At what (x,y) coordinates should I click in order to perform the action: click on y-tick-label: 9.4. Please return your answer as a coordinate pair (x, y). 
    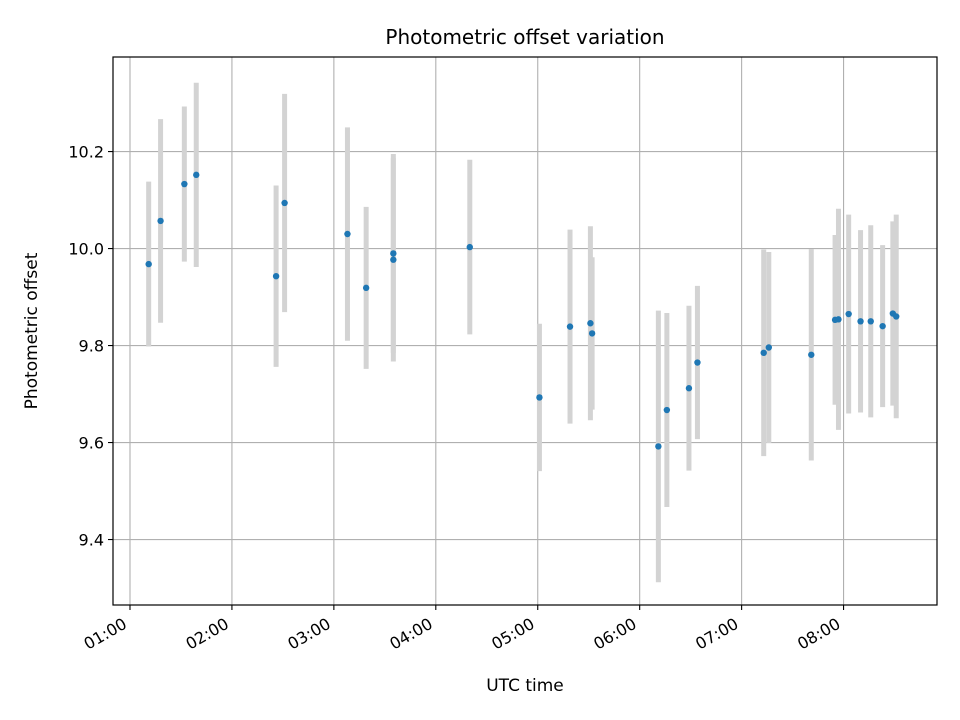
    Looking at the image, I should click on (91, 540).